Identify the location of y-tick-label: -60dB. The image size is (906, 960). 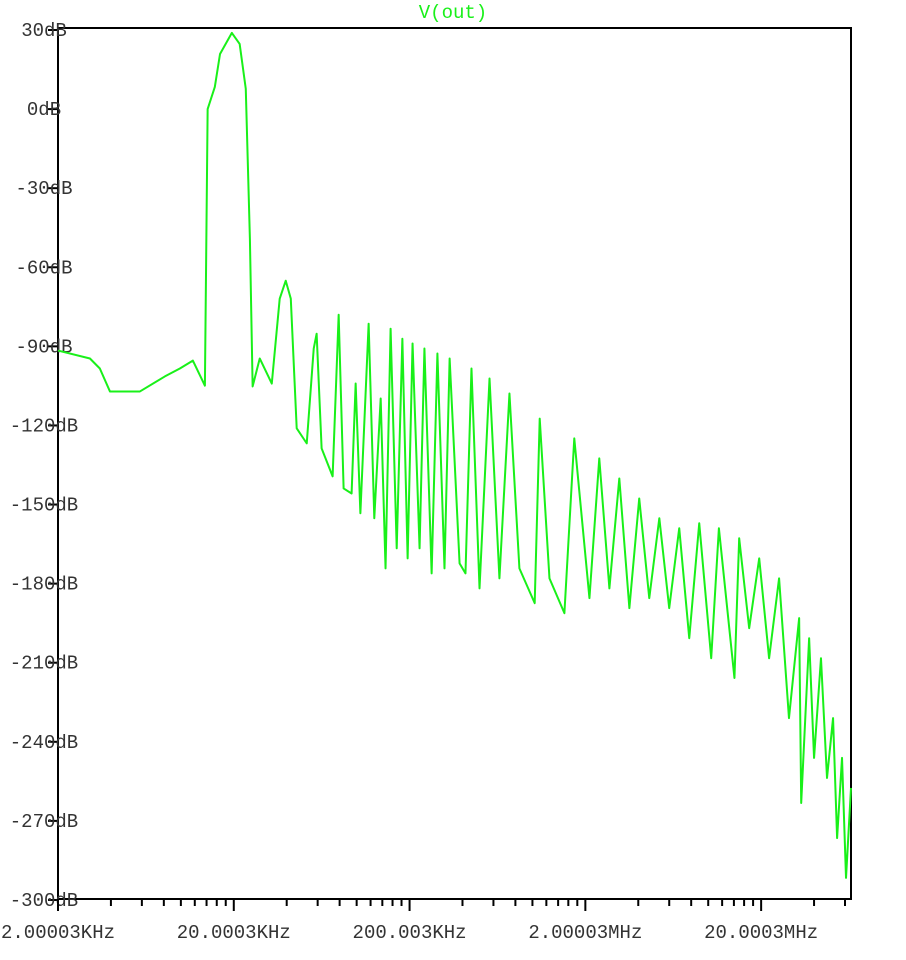
(43, 268).